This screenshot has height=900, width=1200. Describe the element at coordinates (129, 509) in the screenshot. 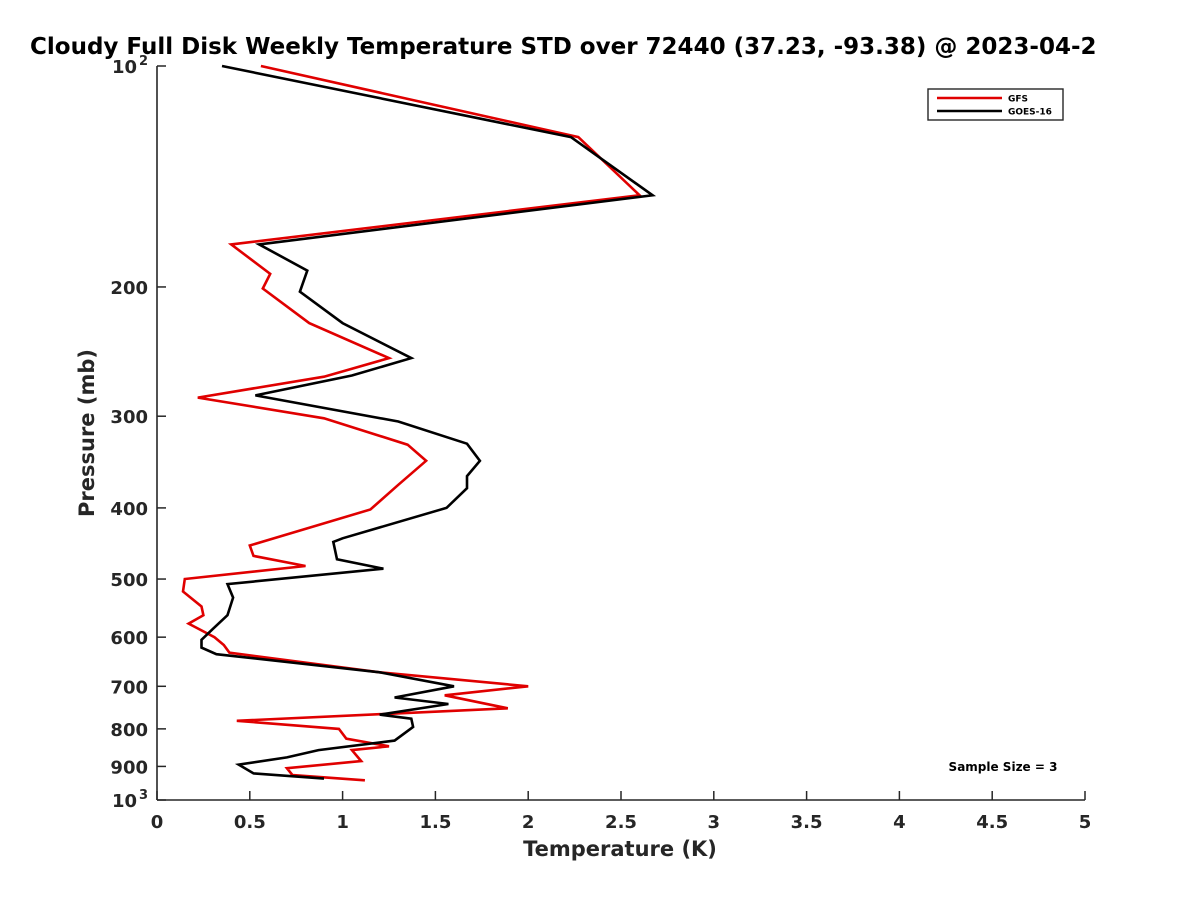

I see `y-tick-label: 400` at that location.